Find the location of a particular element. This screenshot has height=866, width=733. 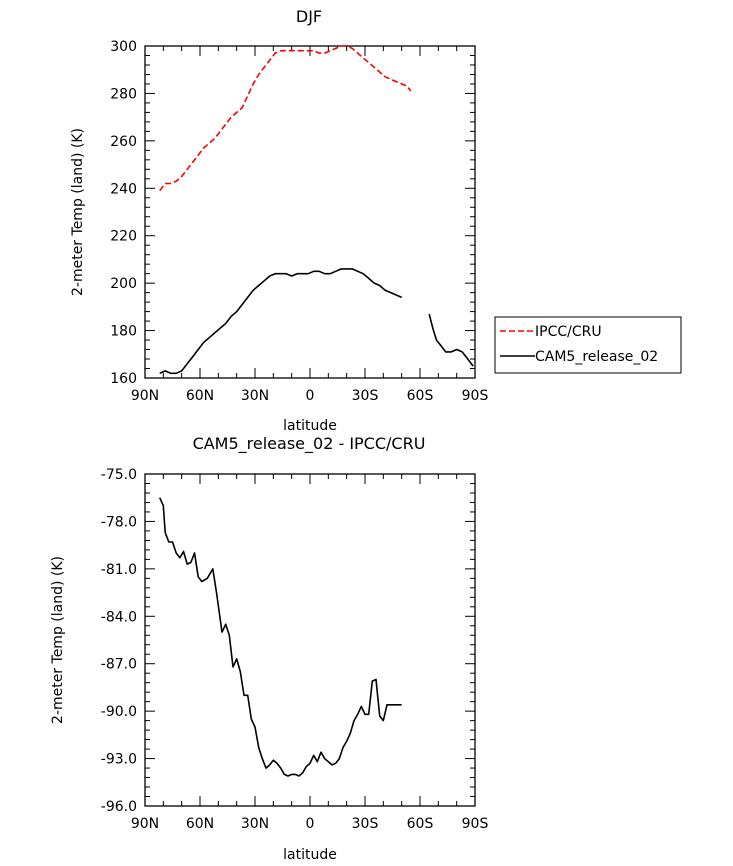

y-tick-label: 220 is located at coordinates (123, 237).